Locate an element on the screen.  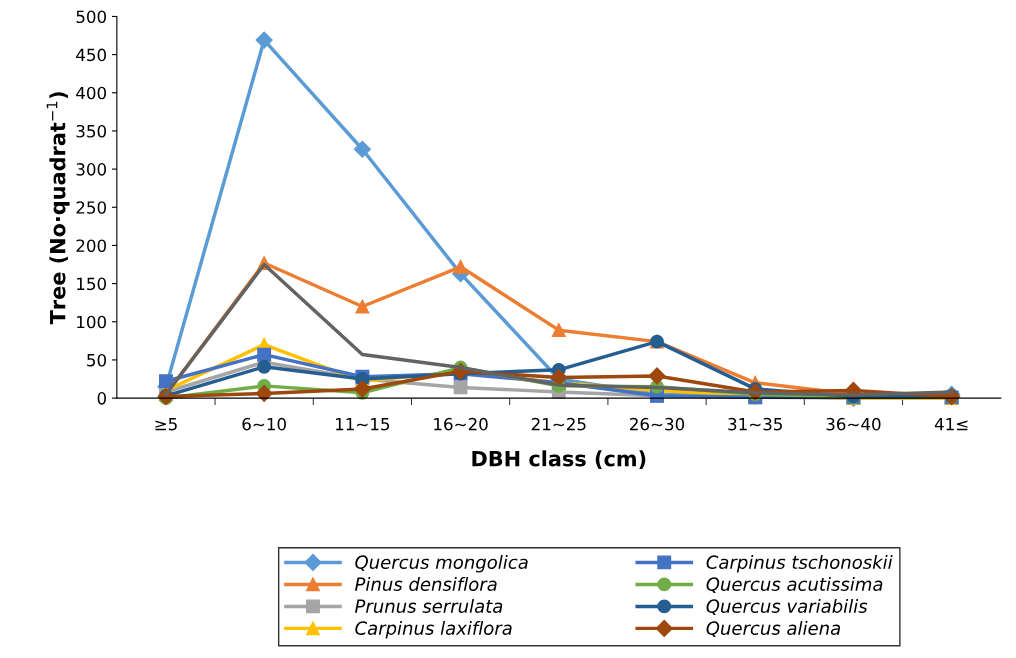
y-tick-label: 350 is located at coordinates (91, 131).